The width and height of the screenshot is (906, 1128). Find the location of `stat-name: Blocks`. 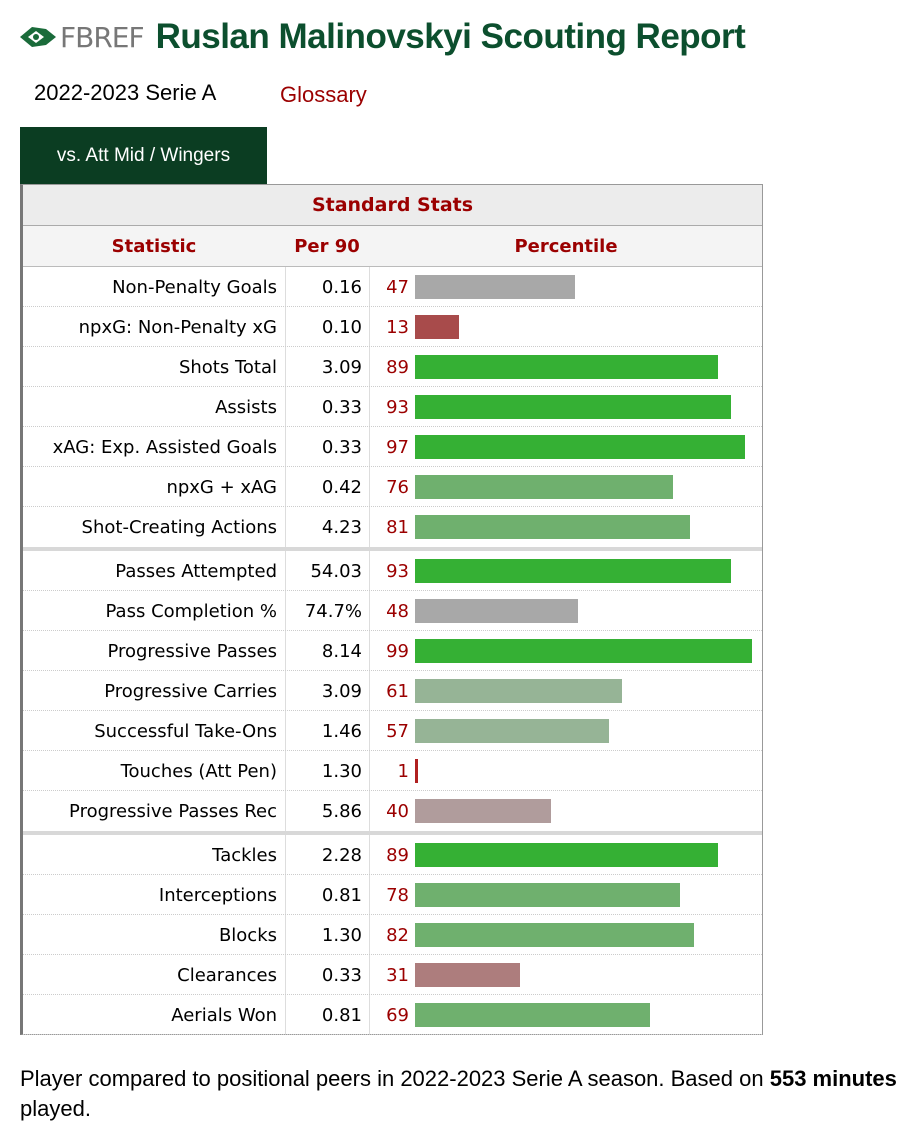

stat-name: Blocks is located at coordinates (247, 935).